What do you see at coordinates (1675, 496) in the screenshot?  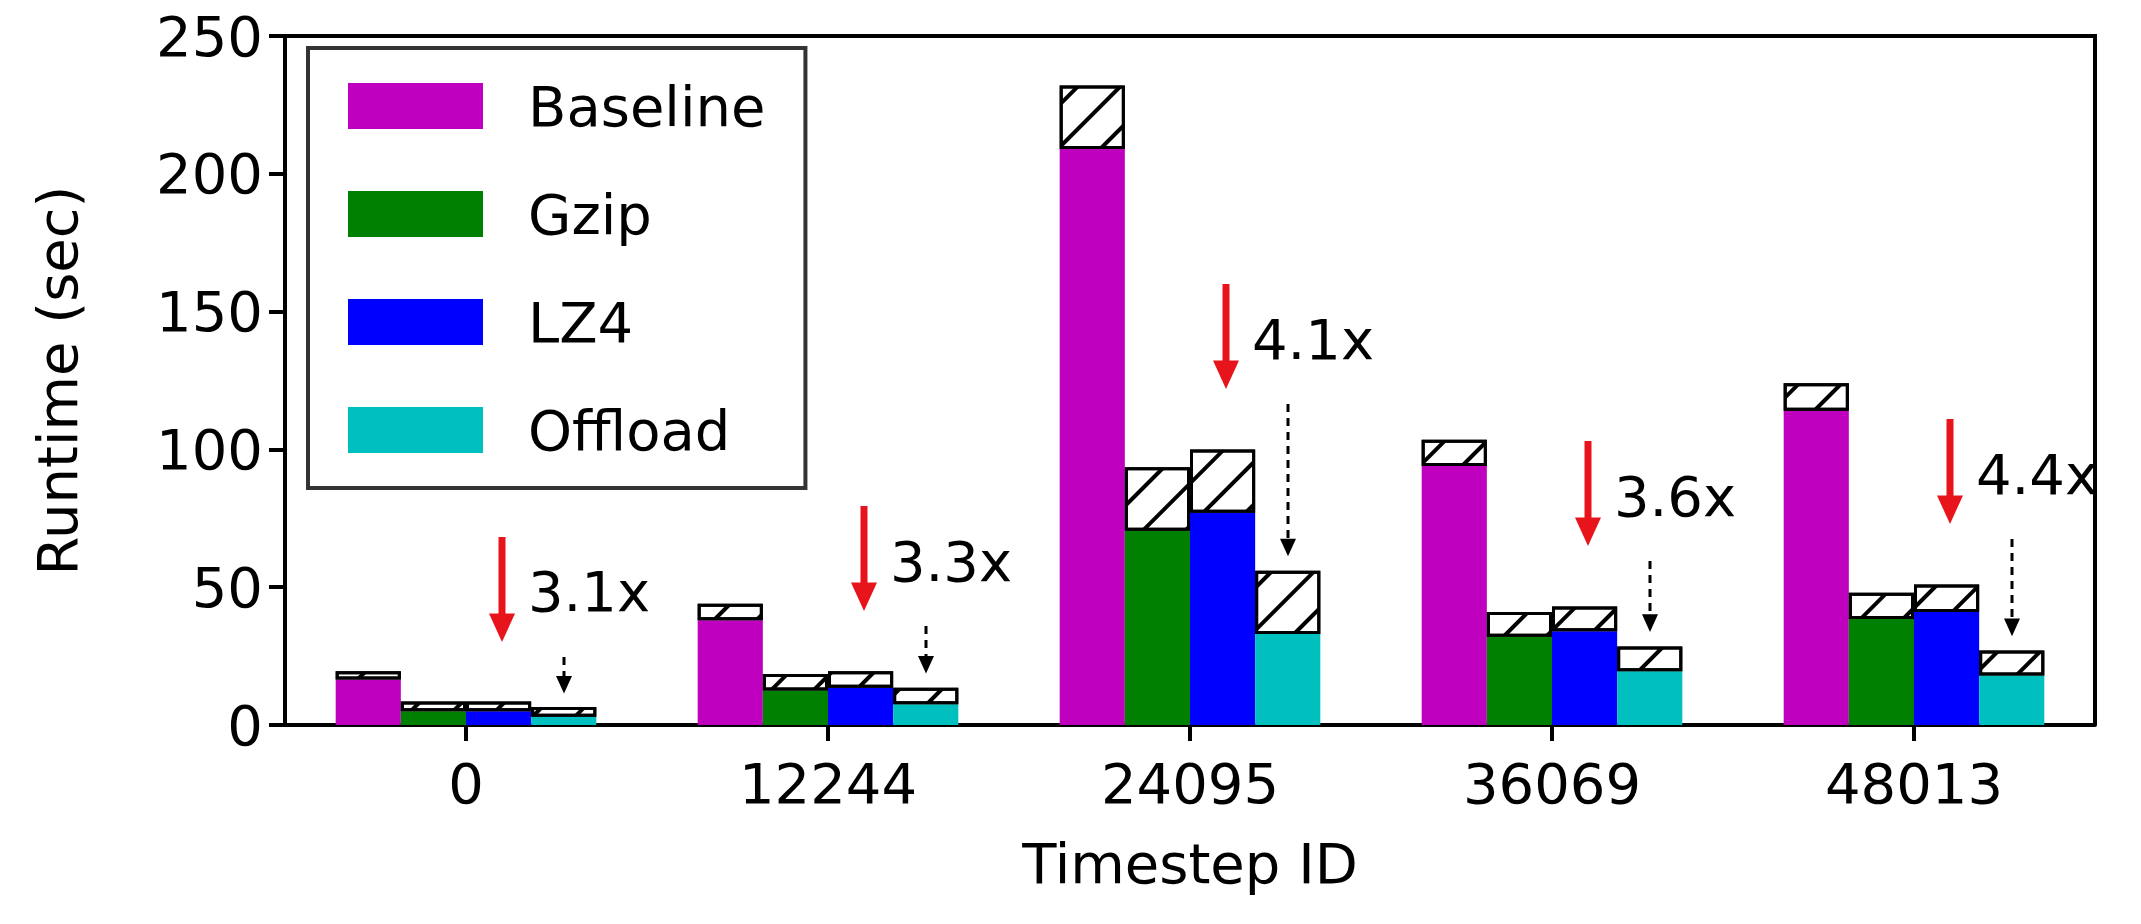 I see `annotation: 3.6x` at bounding box center [1675, 496].